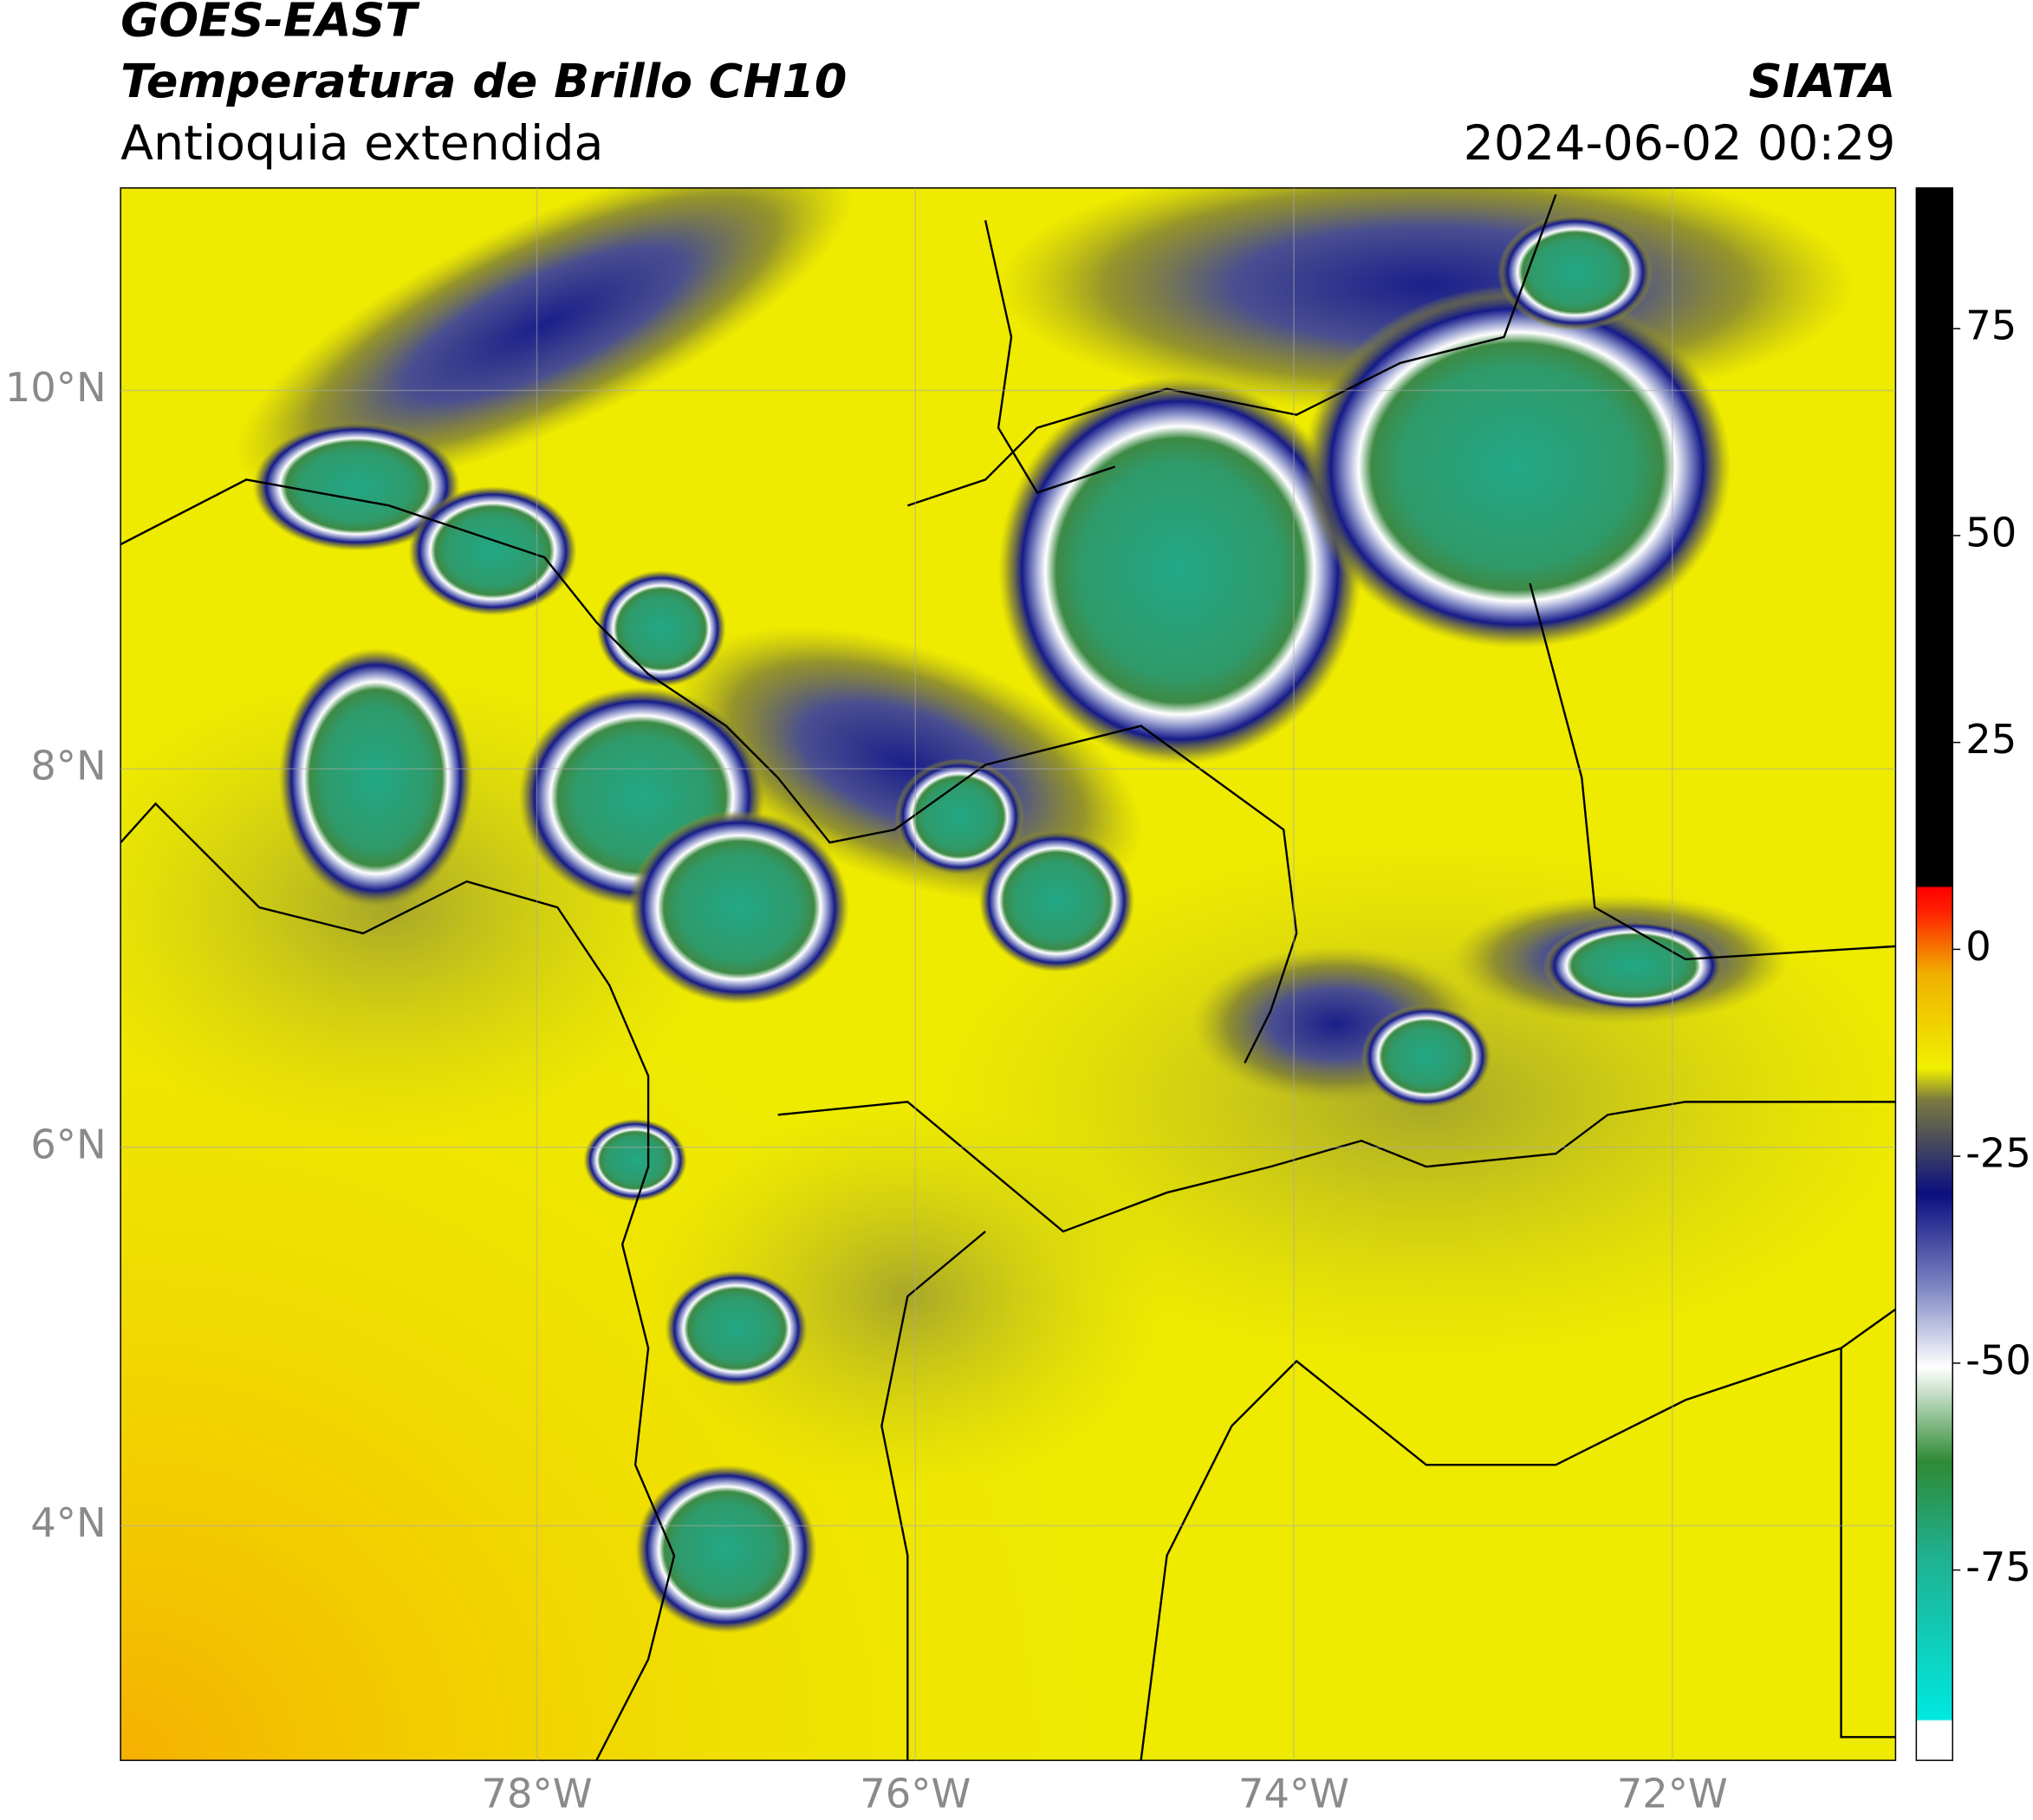  Describe the element at coordinates (1672, 1794) in the screenshot. I see `x-tick-label: 72°W` at that location.